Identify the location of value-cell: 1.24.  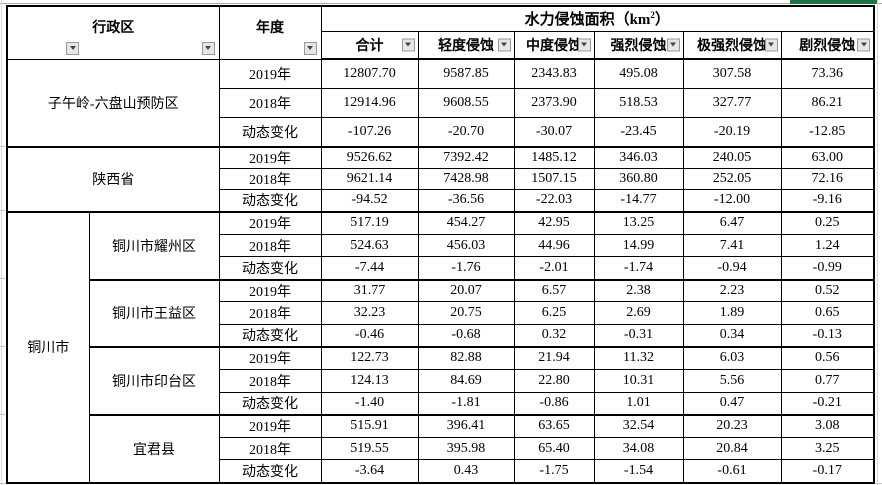
(827, 245).